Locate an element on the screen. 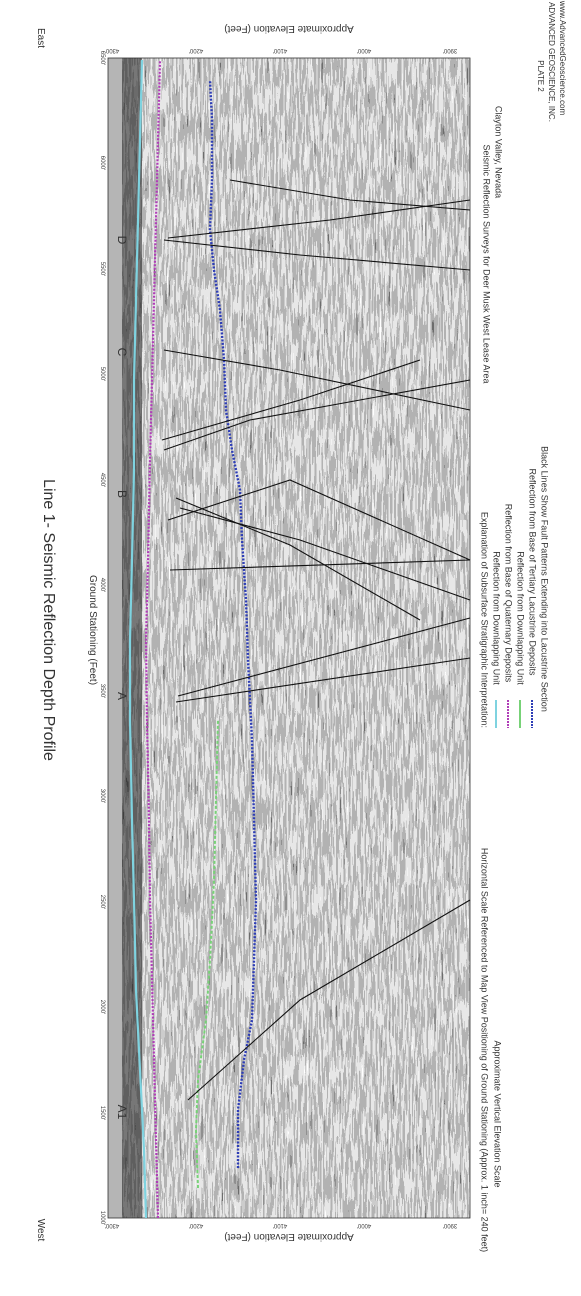  green-reflector is located at coordinates (206, 954).